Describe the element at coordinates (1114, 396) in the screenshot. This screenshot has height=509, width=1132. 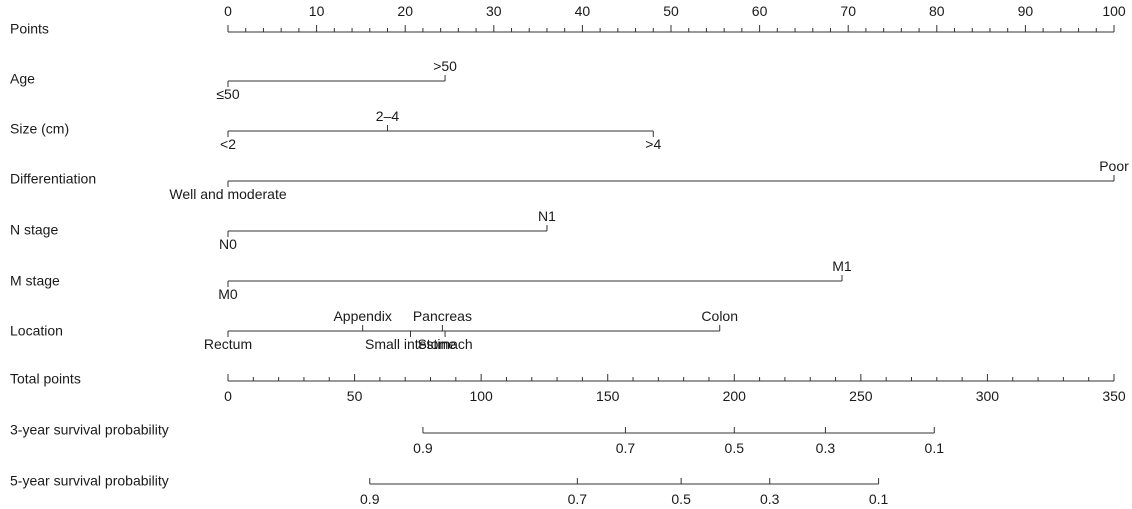
I see `total-tick-label: 350` at that location.